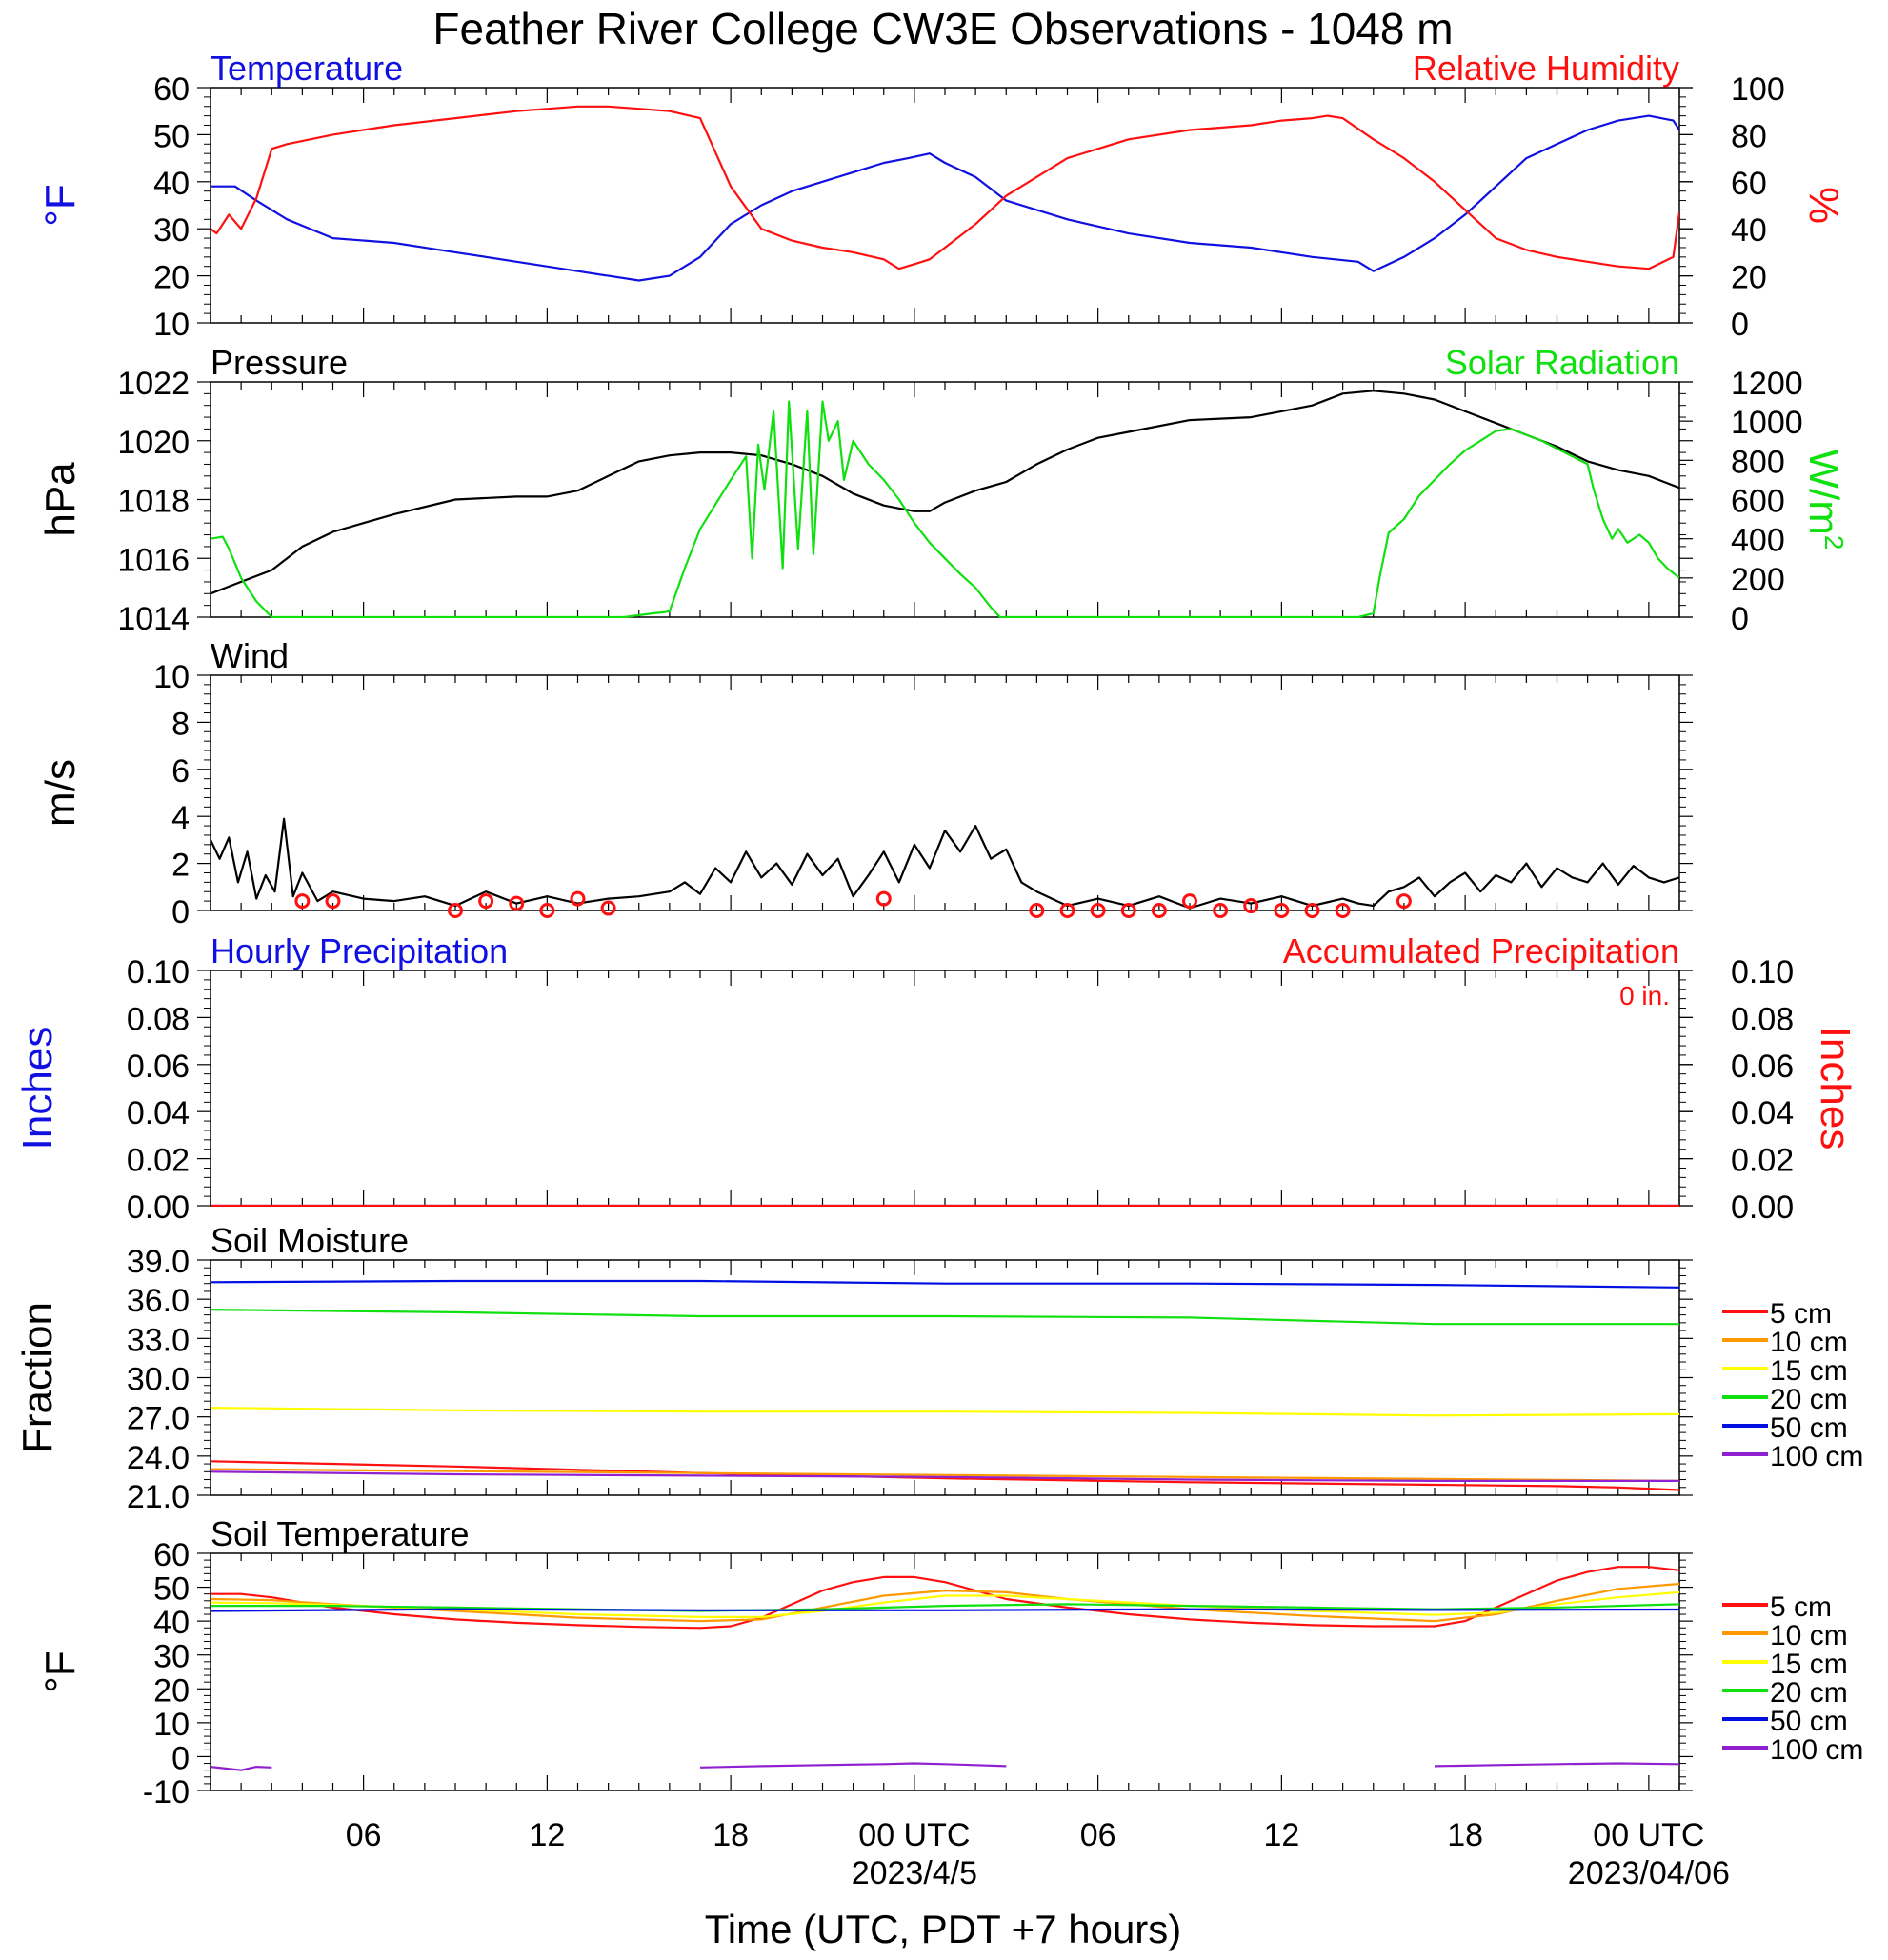 Image resolution: width=1888 pixels, height=1960 pixels. Describe the element at coordinates (1824, 500) in the screenshot. I see `y-unit-right: W/m2` at that location.